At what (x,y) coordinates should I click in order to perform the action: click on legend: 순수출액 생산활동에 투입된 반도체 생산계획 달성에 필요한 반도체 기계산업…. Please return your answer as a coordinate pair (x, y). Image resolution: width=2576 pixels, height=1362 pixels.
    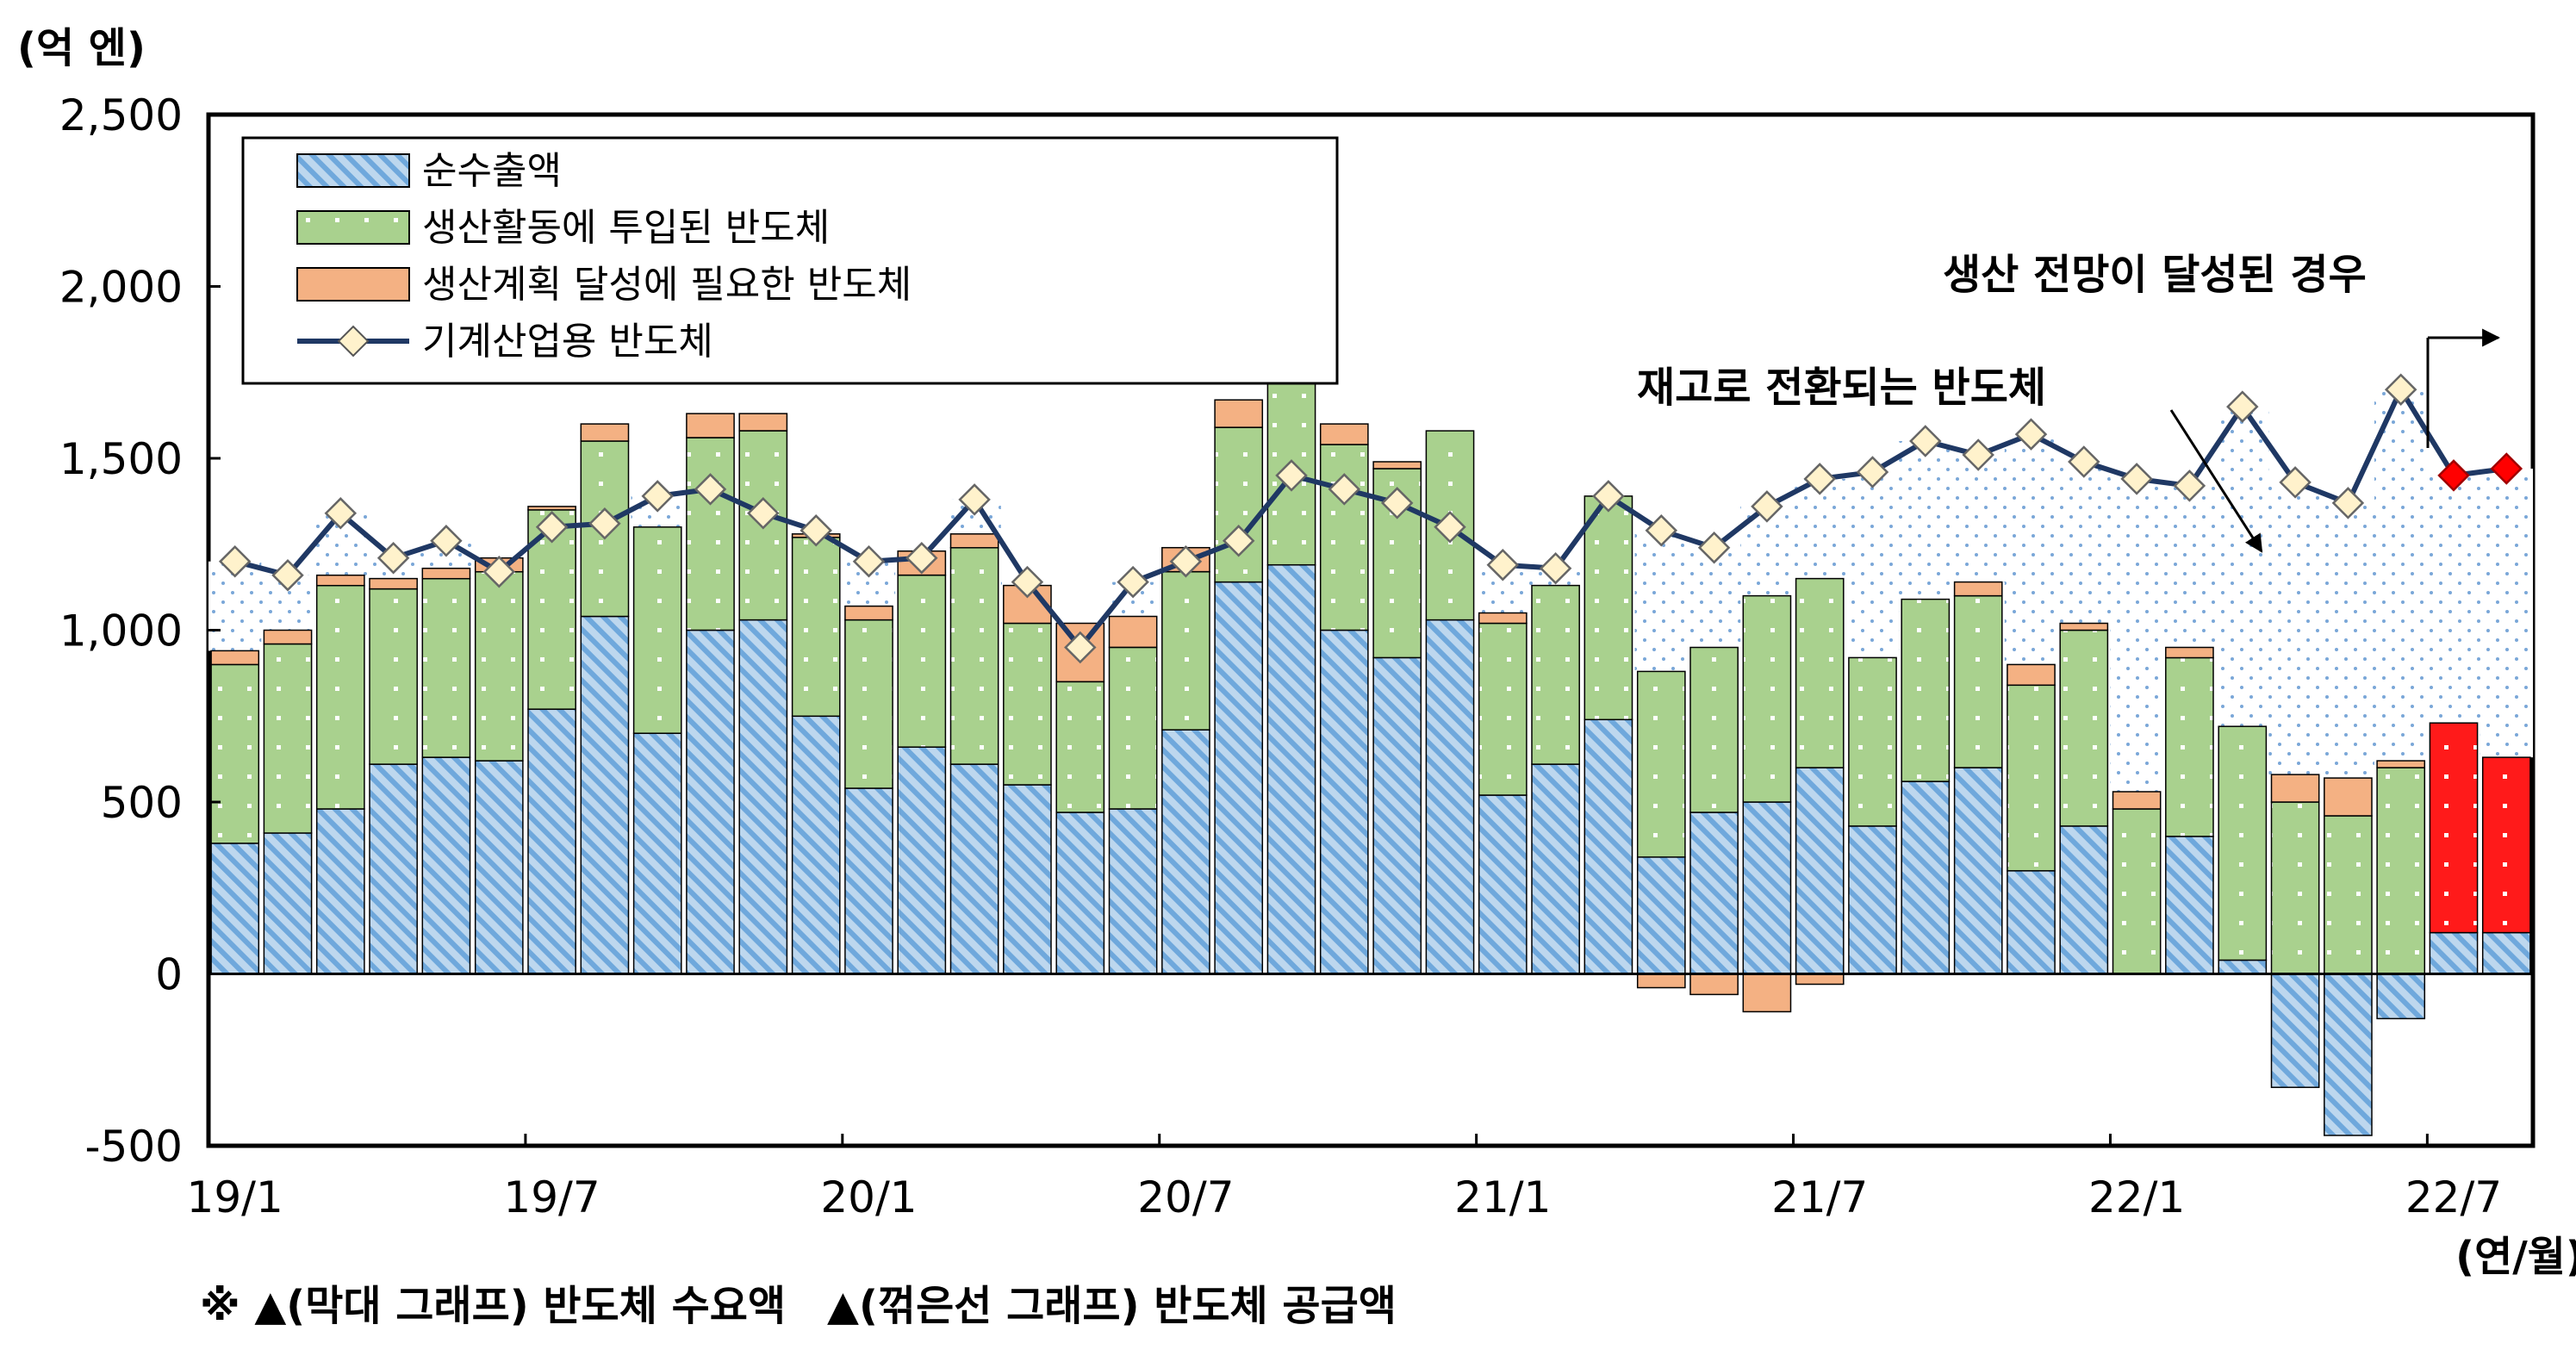
    Looking at the image, I should click on (790, 260).